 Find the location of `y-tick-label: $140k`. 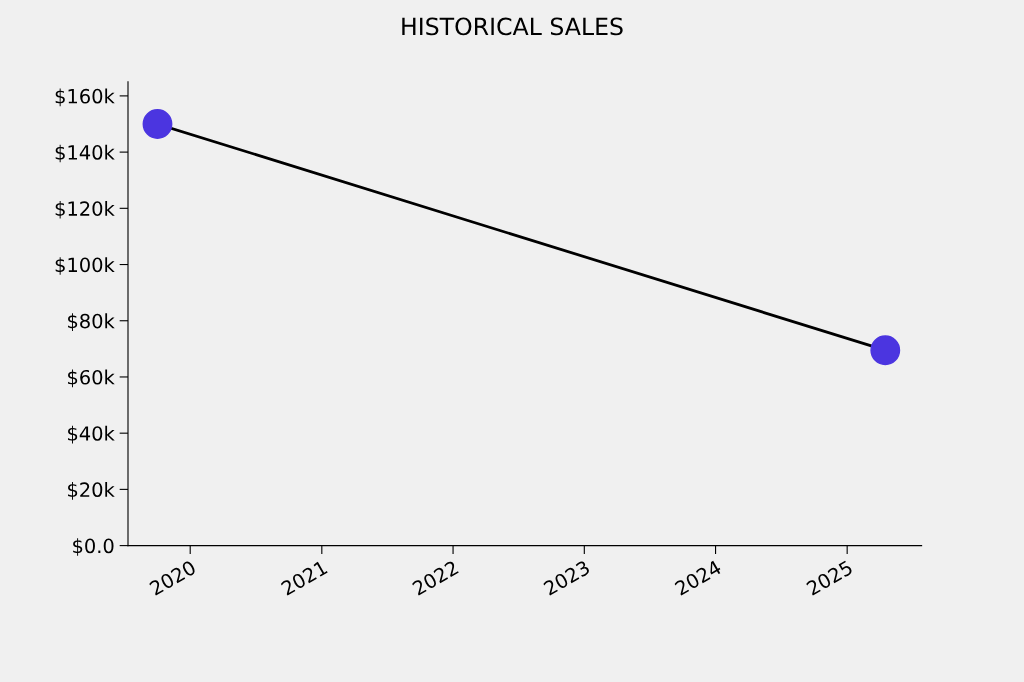

y-tick-label: $140k is located at coordinates (85, 153).